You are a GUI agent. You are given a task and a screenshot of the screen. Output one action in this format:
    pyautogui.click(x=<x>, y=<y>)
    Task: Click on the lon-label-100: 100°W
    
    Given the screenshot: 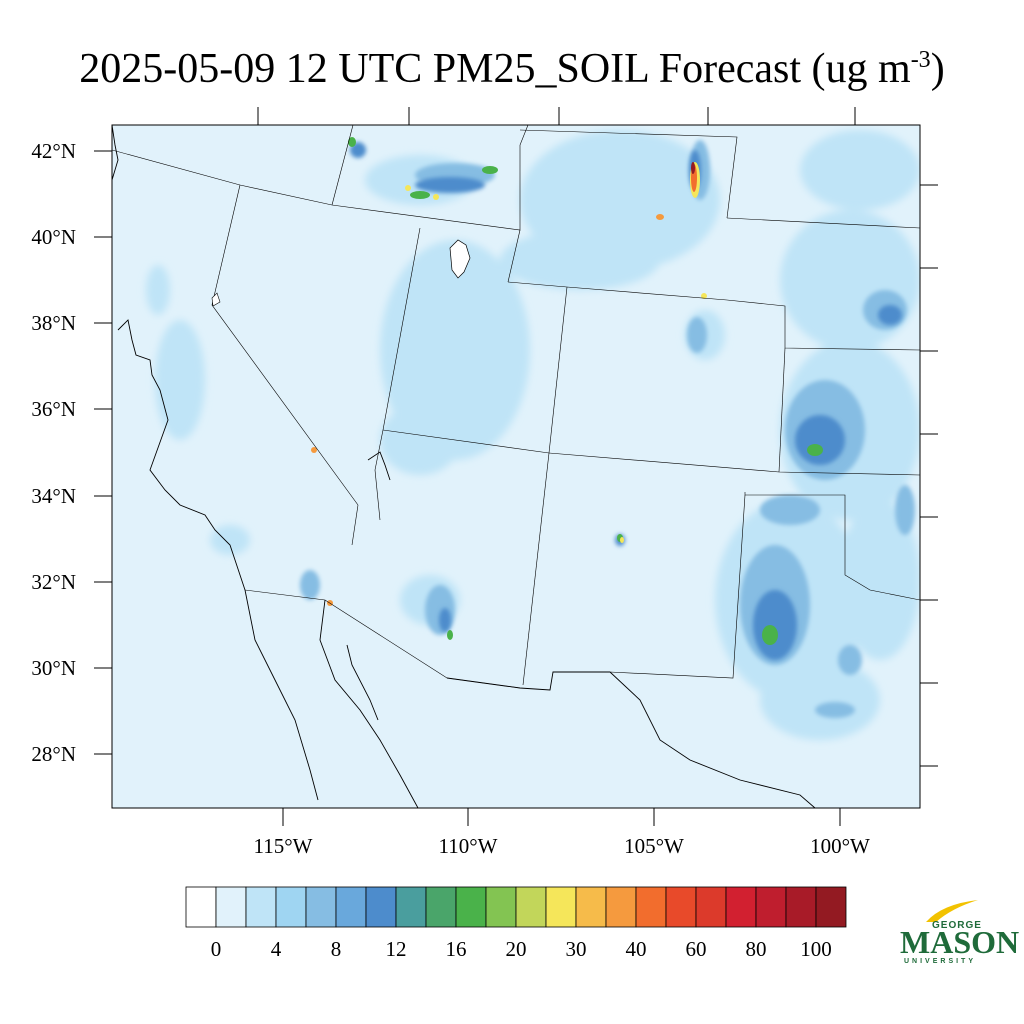 What is the action you would take?
    pyautogui.click(x=840, y=846)
    